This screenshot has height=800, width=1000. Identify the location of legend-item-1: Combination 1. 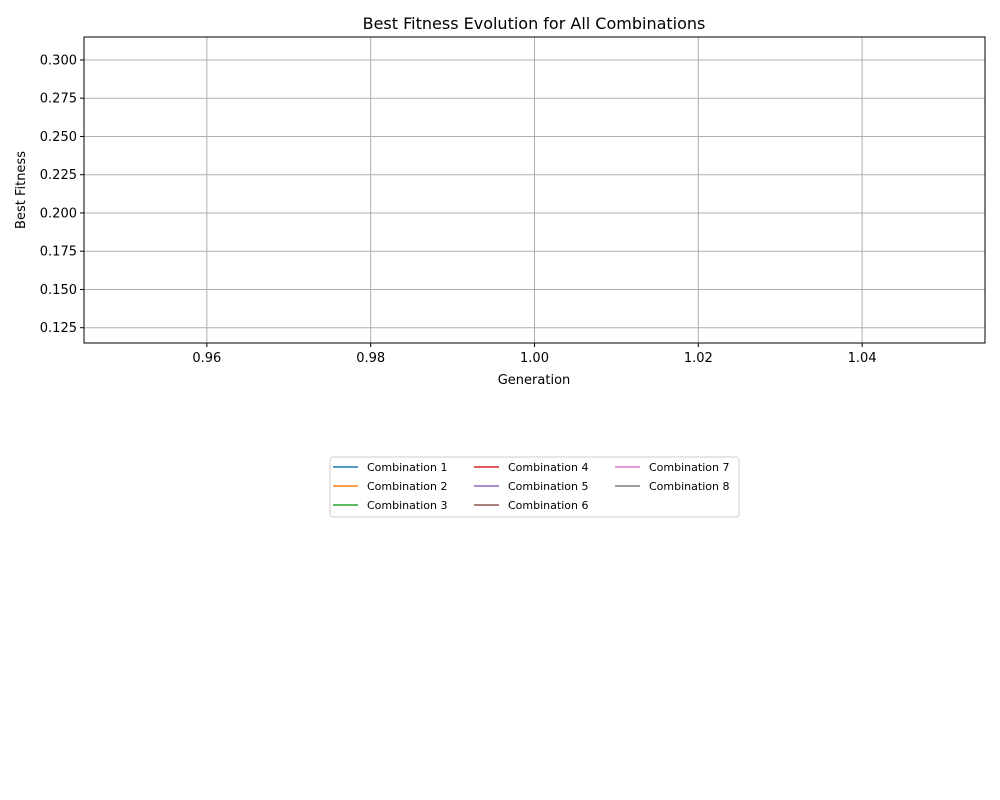
(390, 467).